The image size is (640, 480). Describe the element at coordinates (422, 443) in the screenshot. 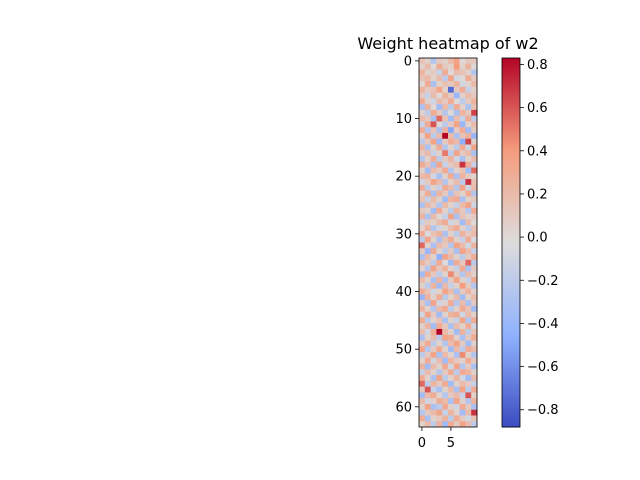

I see `x-tick-label: 0` at that location.